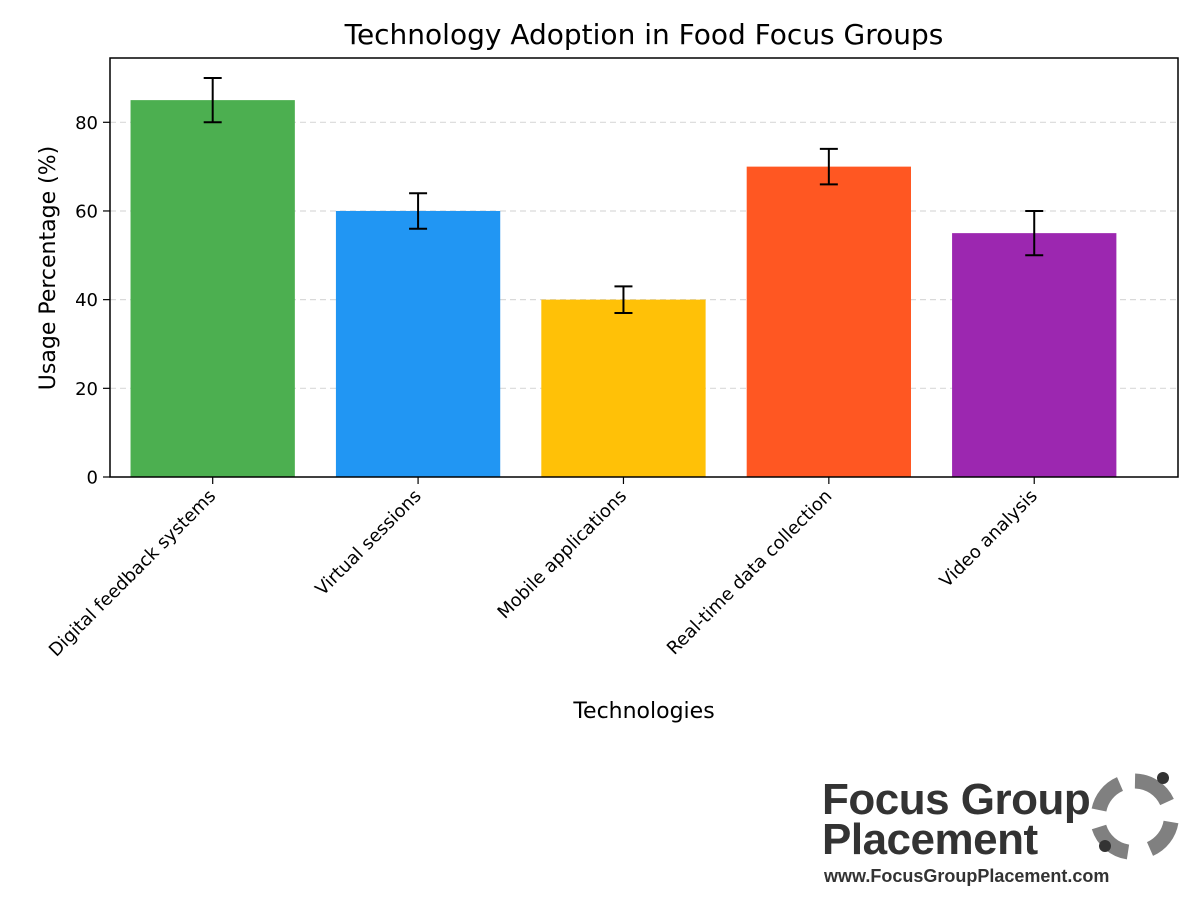  Describe the element at coordinates (989, 539) in the screenshot. I see `x-tick-label: Video analysis` at that location.